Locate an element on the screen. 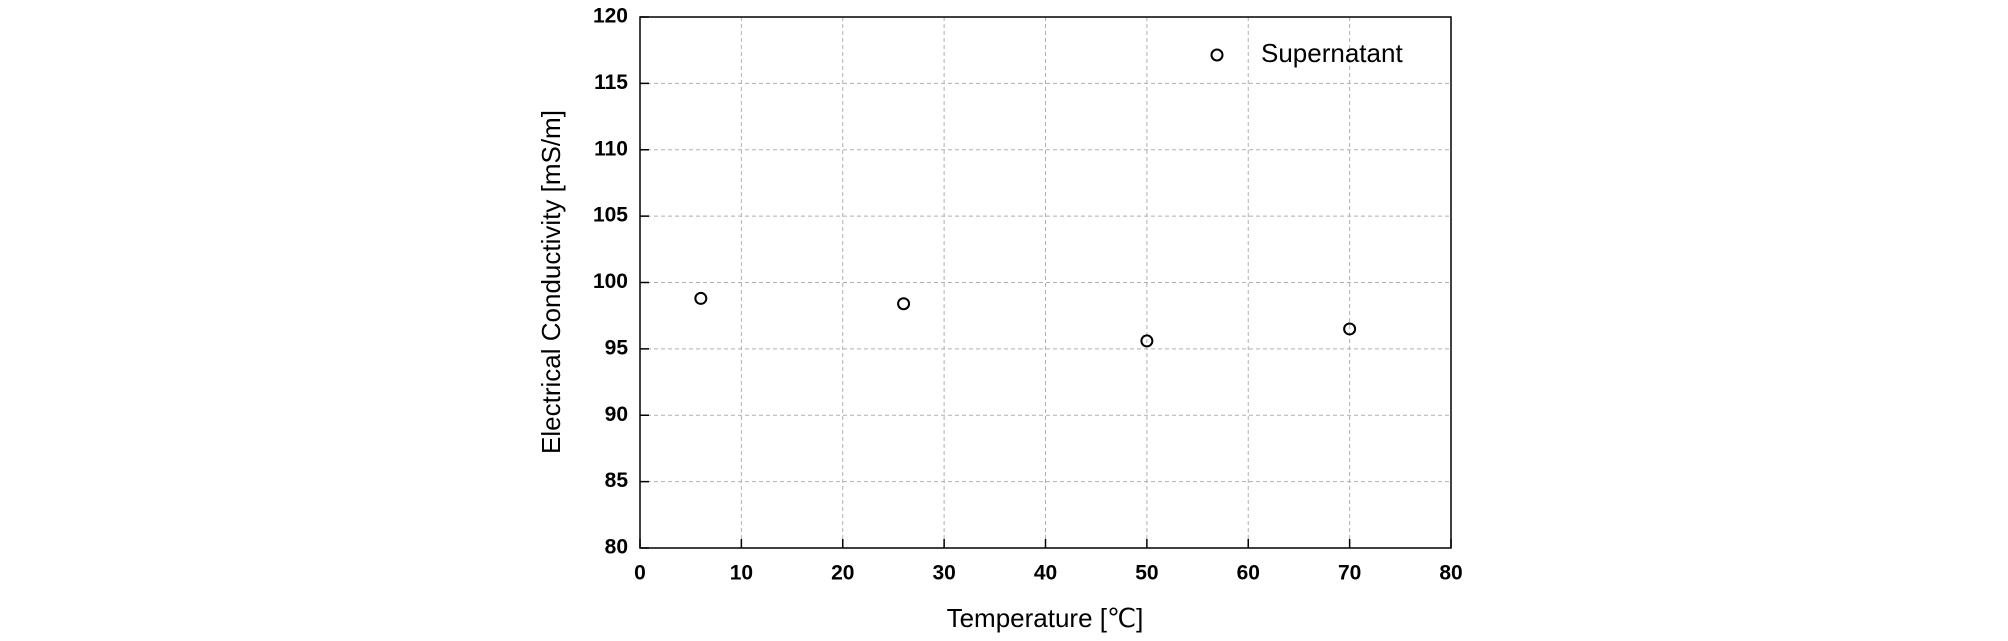 This screenshot has height=641, width=2008. y-axis-title: Electrical Conductivity [mS/m] is located at coordinates (551, 282).